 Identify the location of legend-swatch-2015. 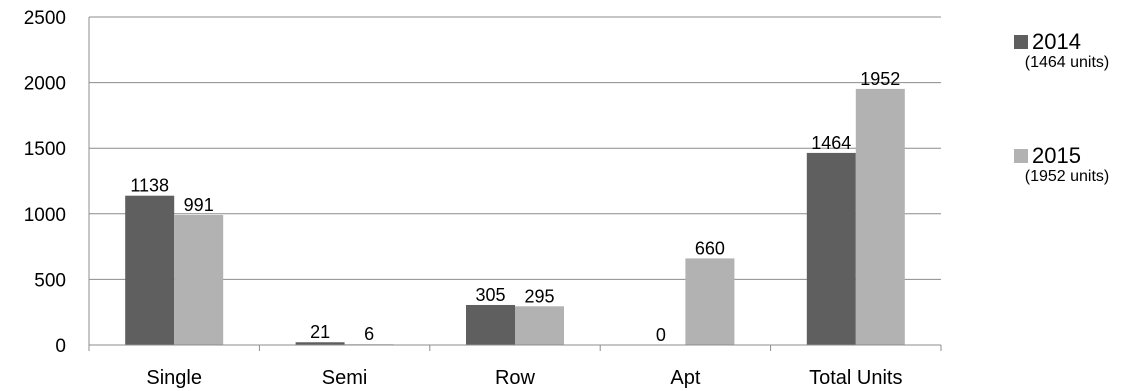
(1021, 156).